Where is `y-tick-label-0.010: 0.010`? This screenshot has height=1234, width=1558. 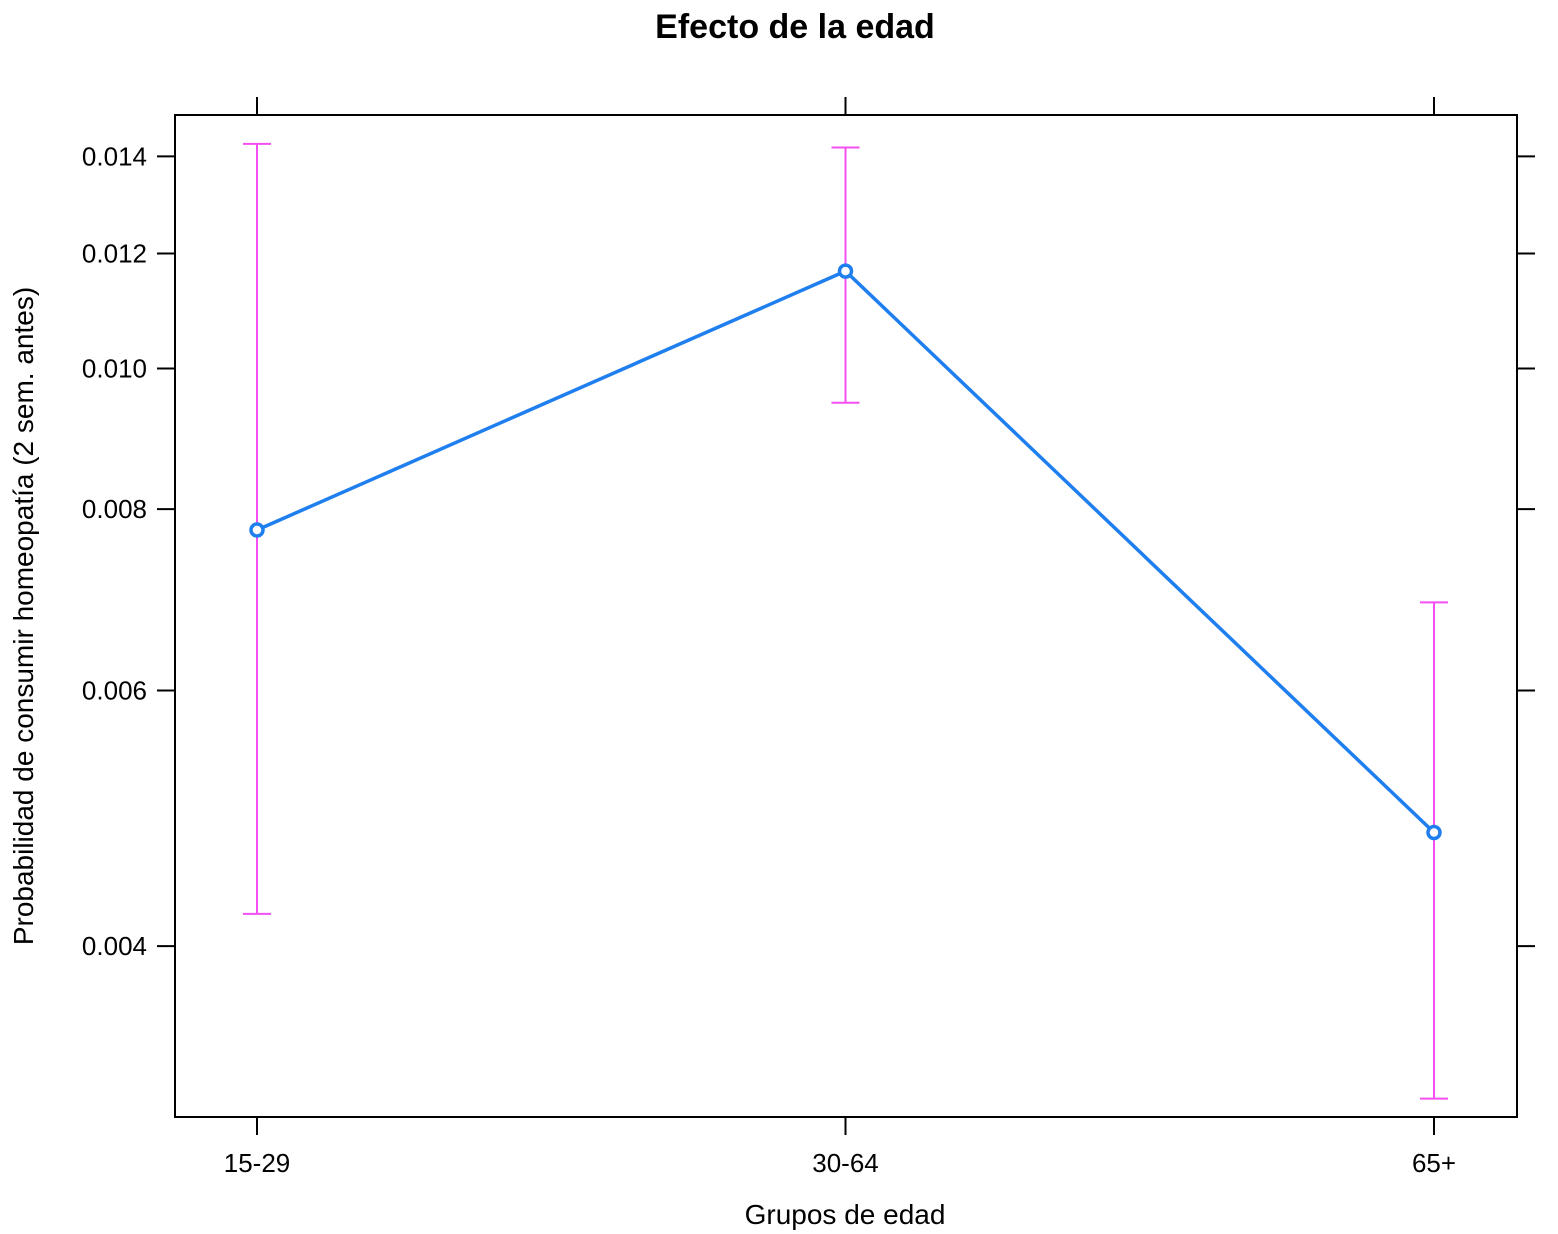
y-tick-label-0.010: 0.010 is located at coordinates (114, 368).